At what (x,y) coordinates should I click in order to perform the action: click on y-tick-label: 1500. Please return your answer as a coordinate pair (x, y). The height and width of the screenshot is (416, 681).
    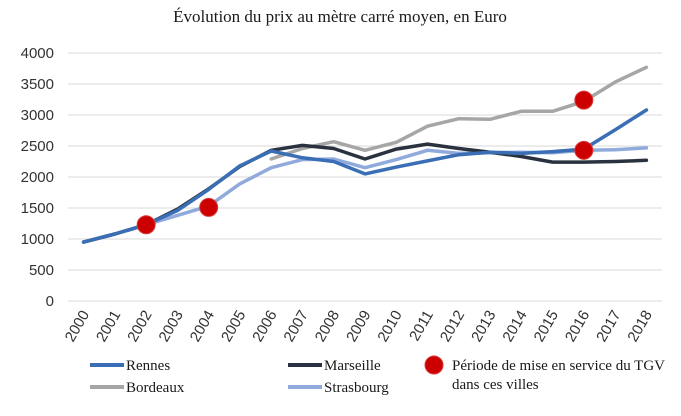
    Looking at the image, I should click on (37, 208).